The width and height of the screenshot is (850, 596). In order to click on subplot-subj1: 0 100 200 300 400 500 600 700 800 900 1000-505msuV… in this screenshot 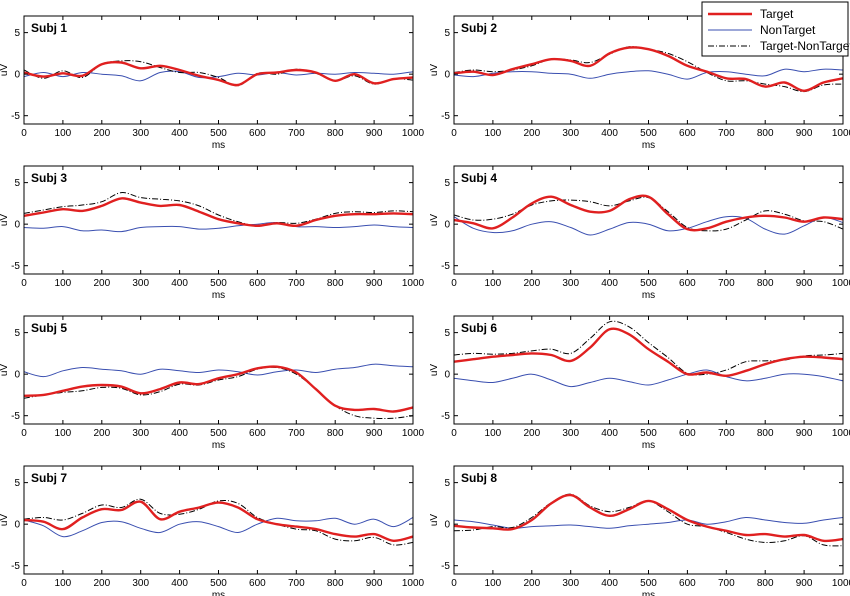, I will do `click(212, 83)`.